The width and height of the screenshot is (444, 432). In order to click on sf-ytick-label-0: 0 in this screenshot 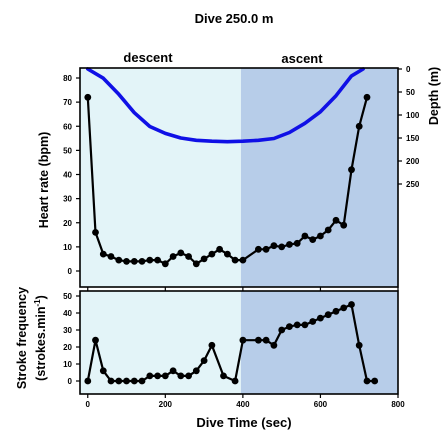, I will do `click(70, 381)`.